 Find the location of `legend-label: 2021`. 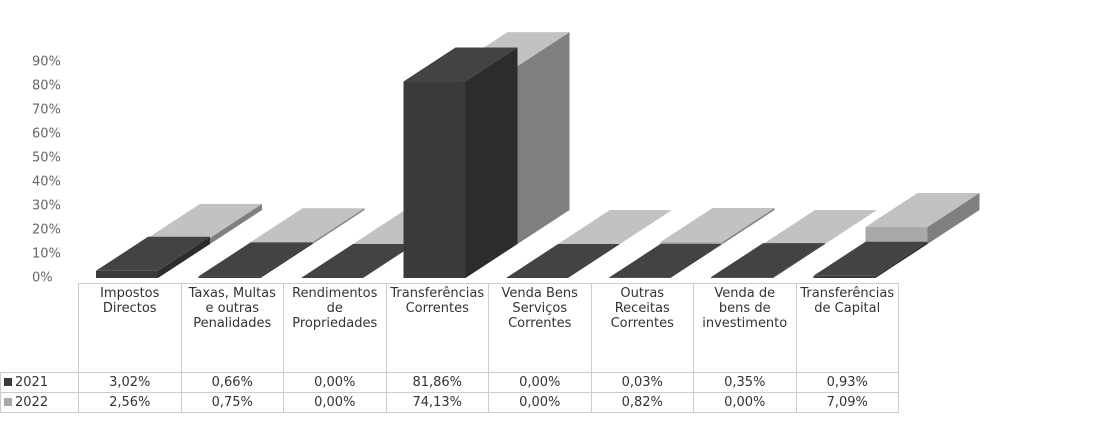

legend-label: 2021 is located at coordinates (32, 382).